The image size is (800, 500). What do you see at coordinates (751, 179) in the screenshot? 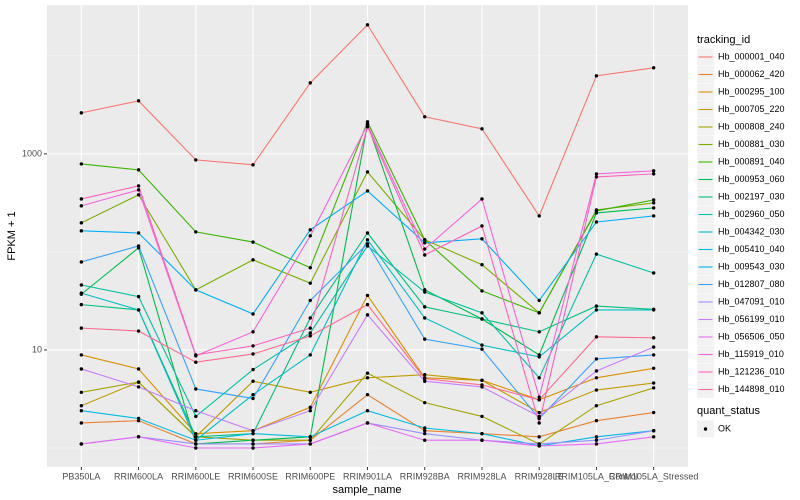
I see `legend-label: Hb_000953_060` at bounding box center [751, 179].